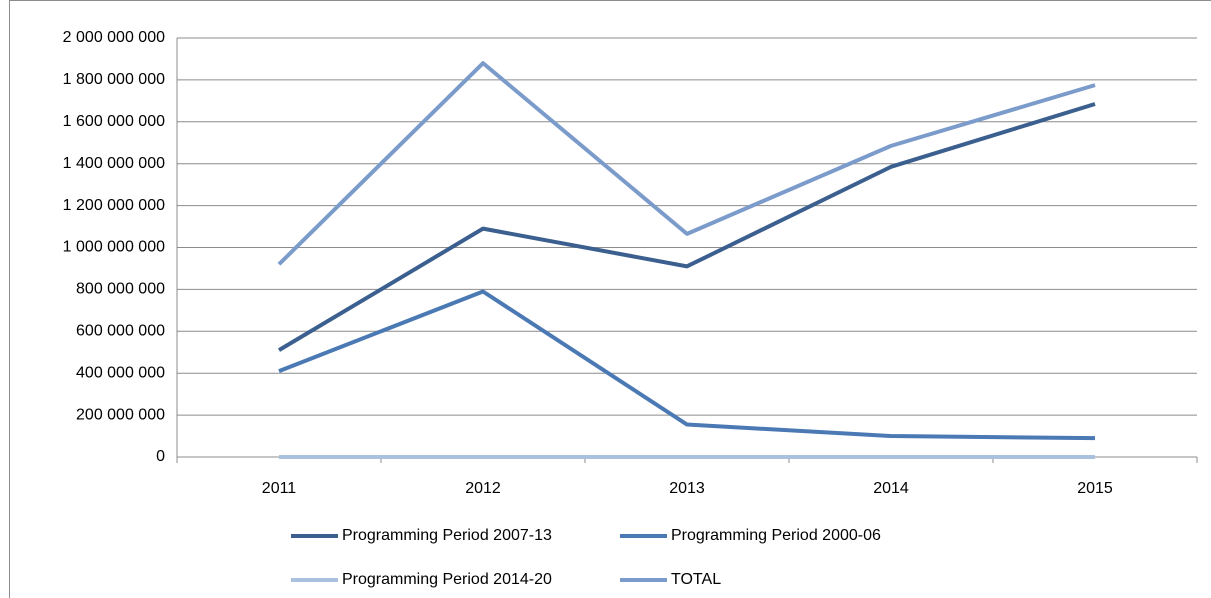  I want to click on y-tick-label: 1 200 000 000, so click(114, 205).